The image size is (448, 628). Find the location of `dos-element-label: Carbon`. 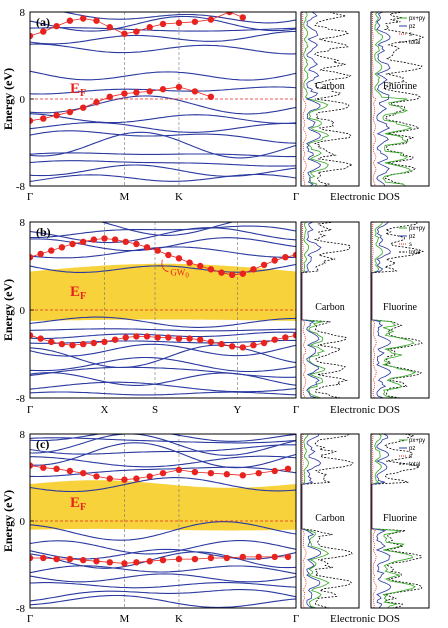

dos-element-label: Carbon is located at coordinates (329, 518).